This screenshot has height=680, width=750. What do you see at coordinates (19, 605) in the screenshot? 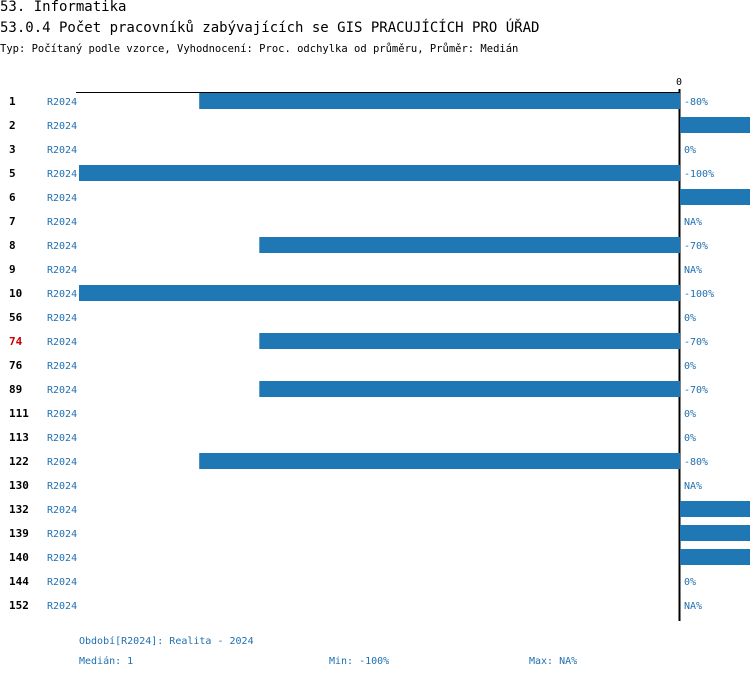
I see `row-rank-label: 152` at bounding box center [19, 605].